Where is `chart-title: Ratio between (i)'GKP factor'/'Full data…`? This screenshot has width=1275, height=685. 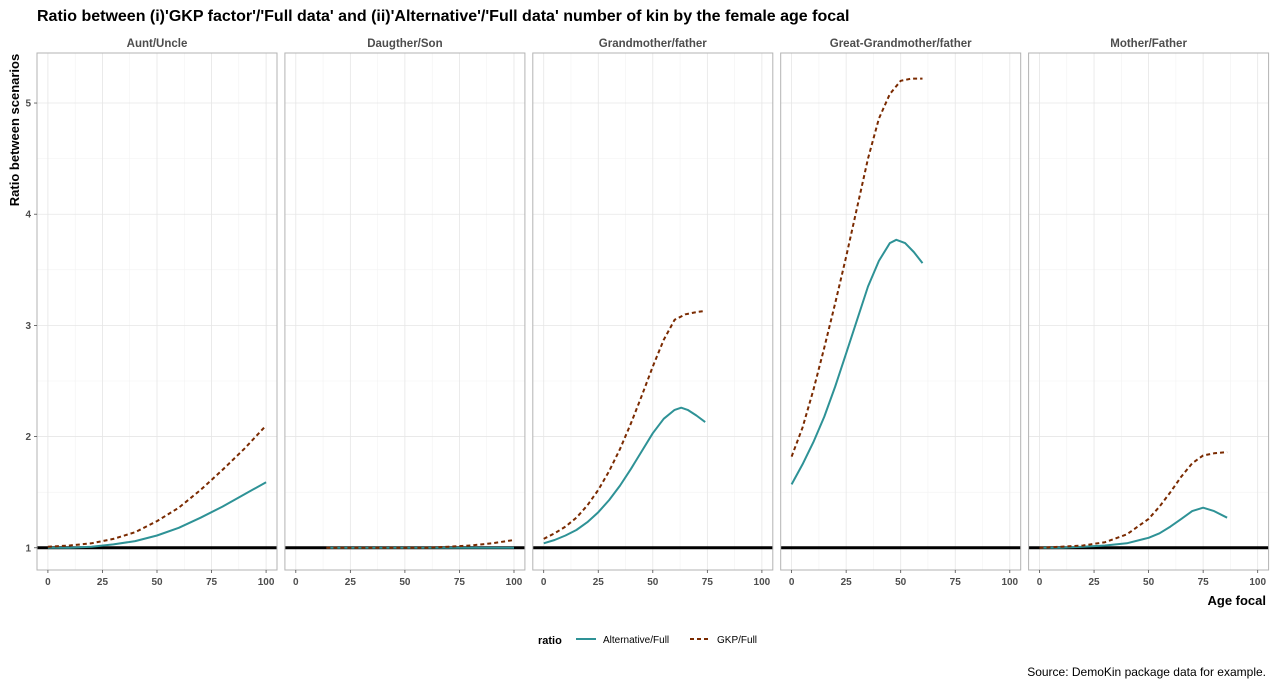
chart-title: Ratio between (i)'GKP factor'/'Full data… is located at coordinates (443, 16).